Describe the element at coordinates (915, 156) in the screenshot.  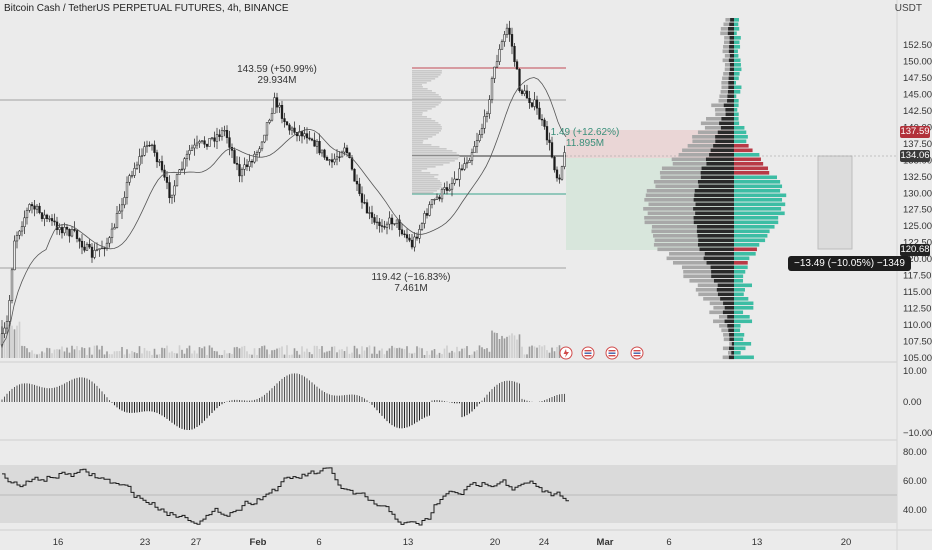
I see `price-tag-current: 134.06` at that location.